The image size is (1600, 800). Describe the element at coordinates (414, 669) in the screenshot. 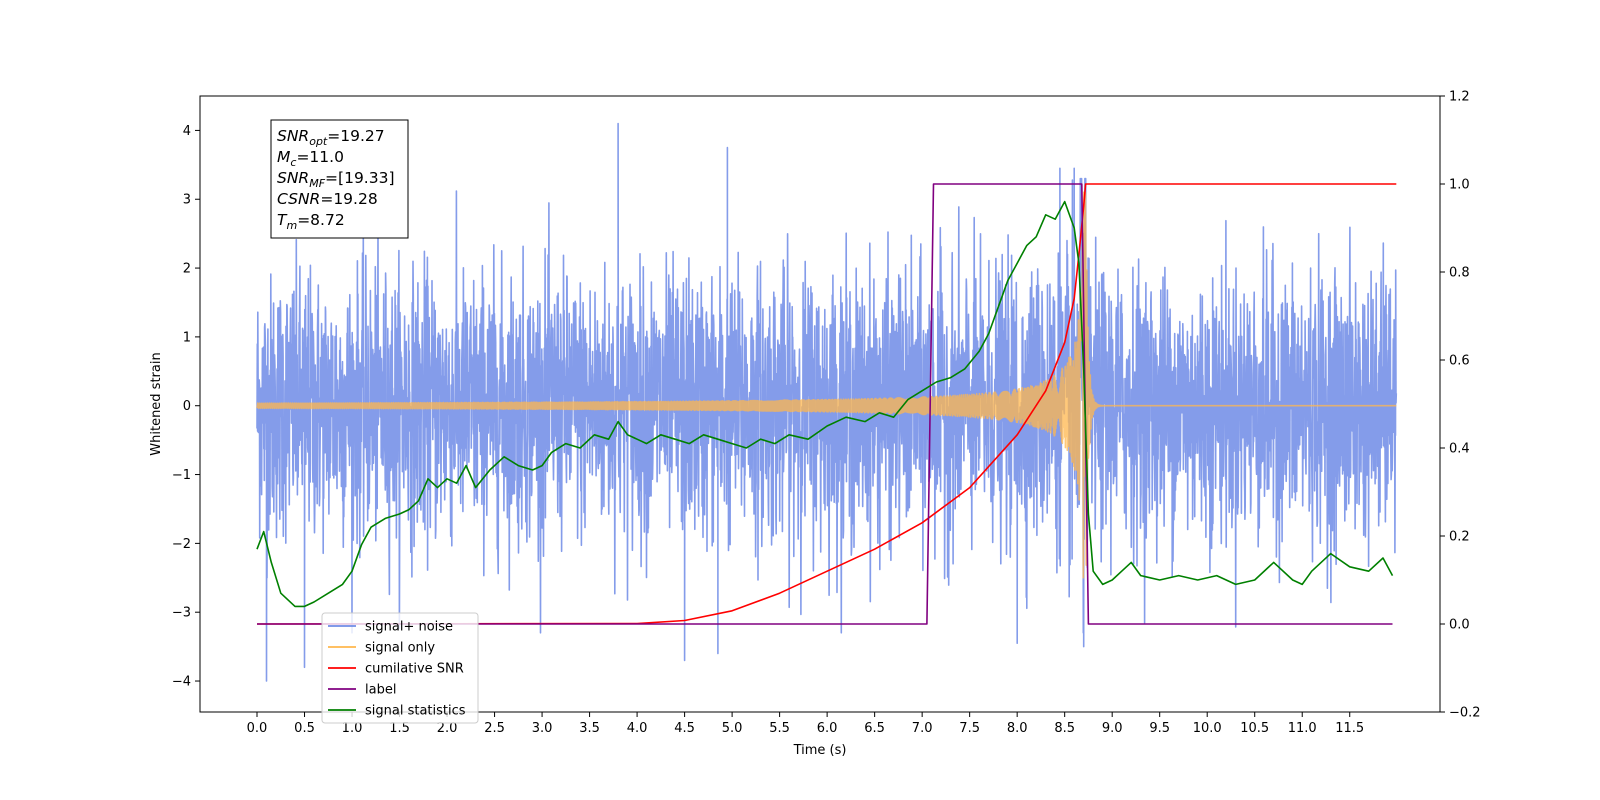

I see `legend-label: cumilative SNR` at that location.